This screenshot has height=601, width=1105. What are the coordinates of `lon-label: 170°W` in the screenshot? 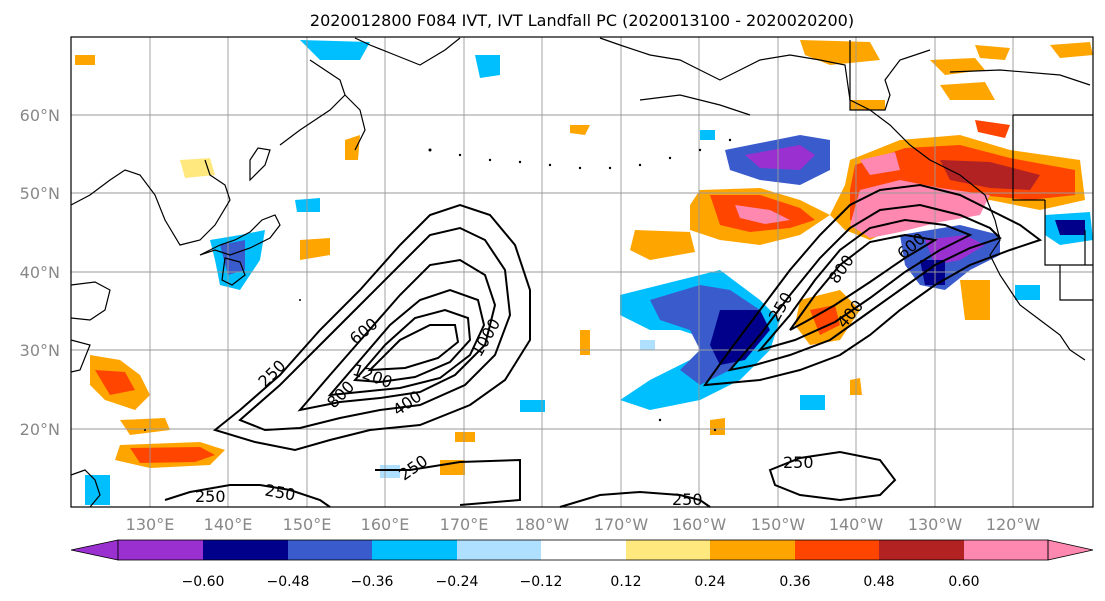 It's located at (621, 524).